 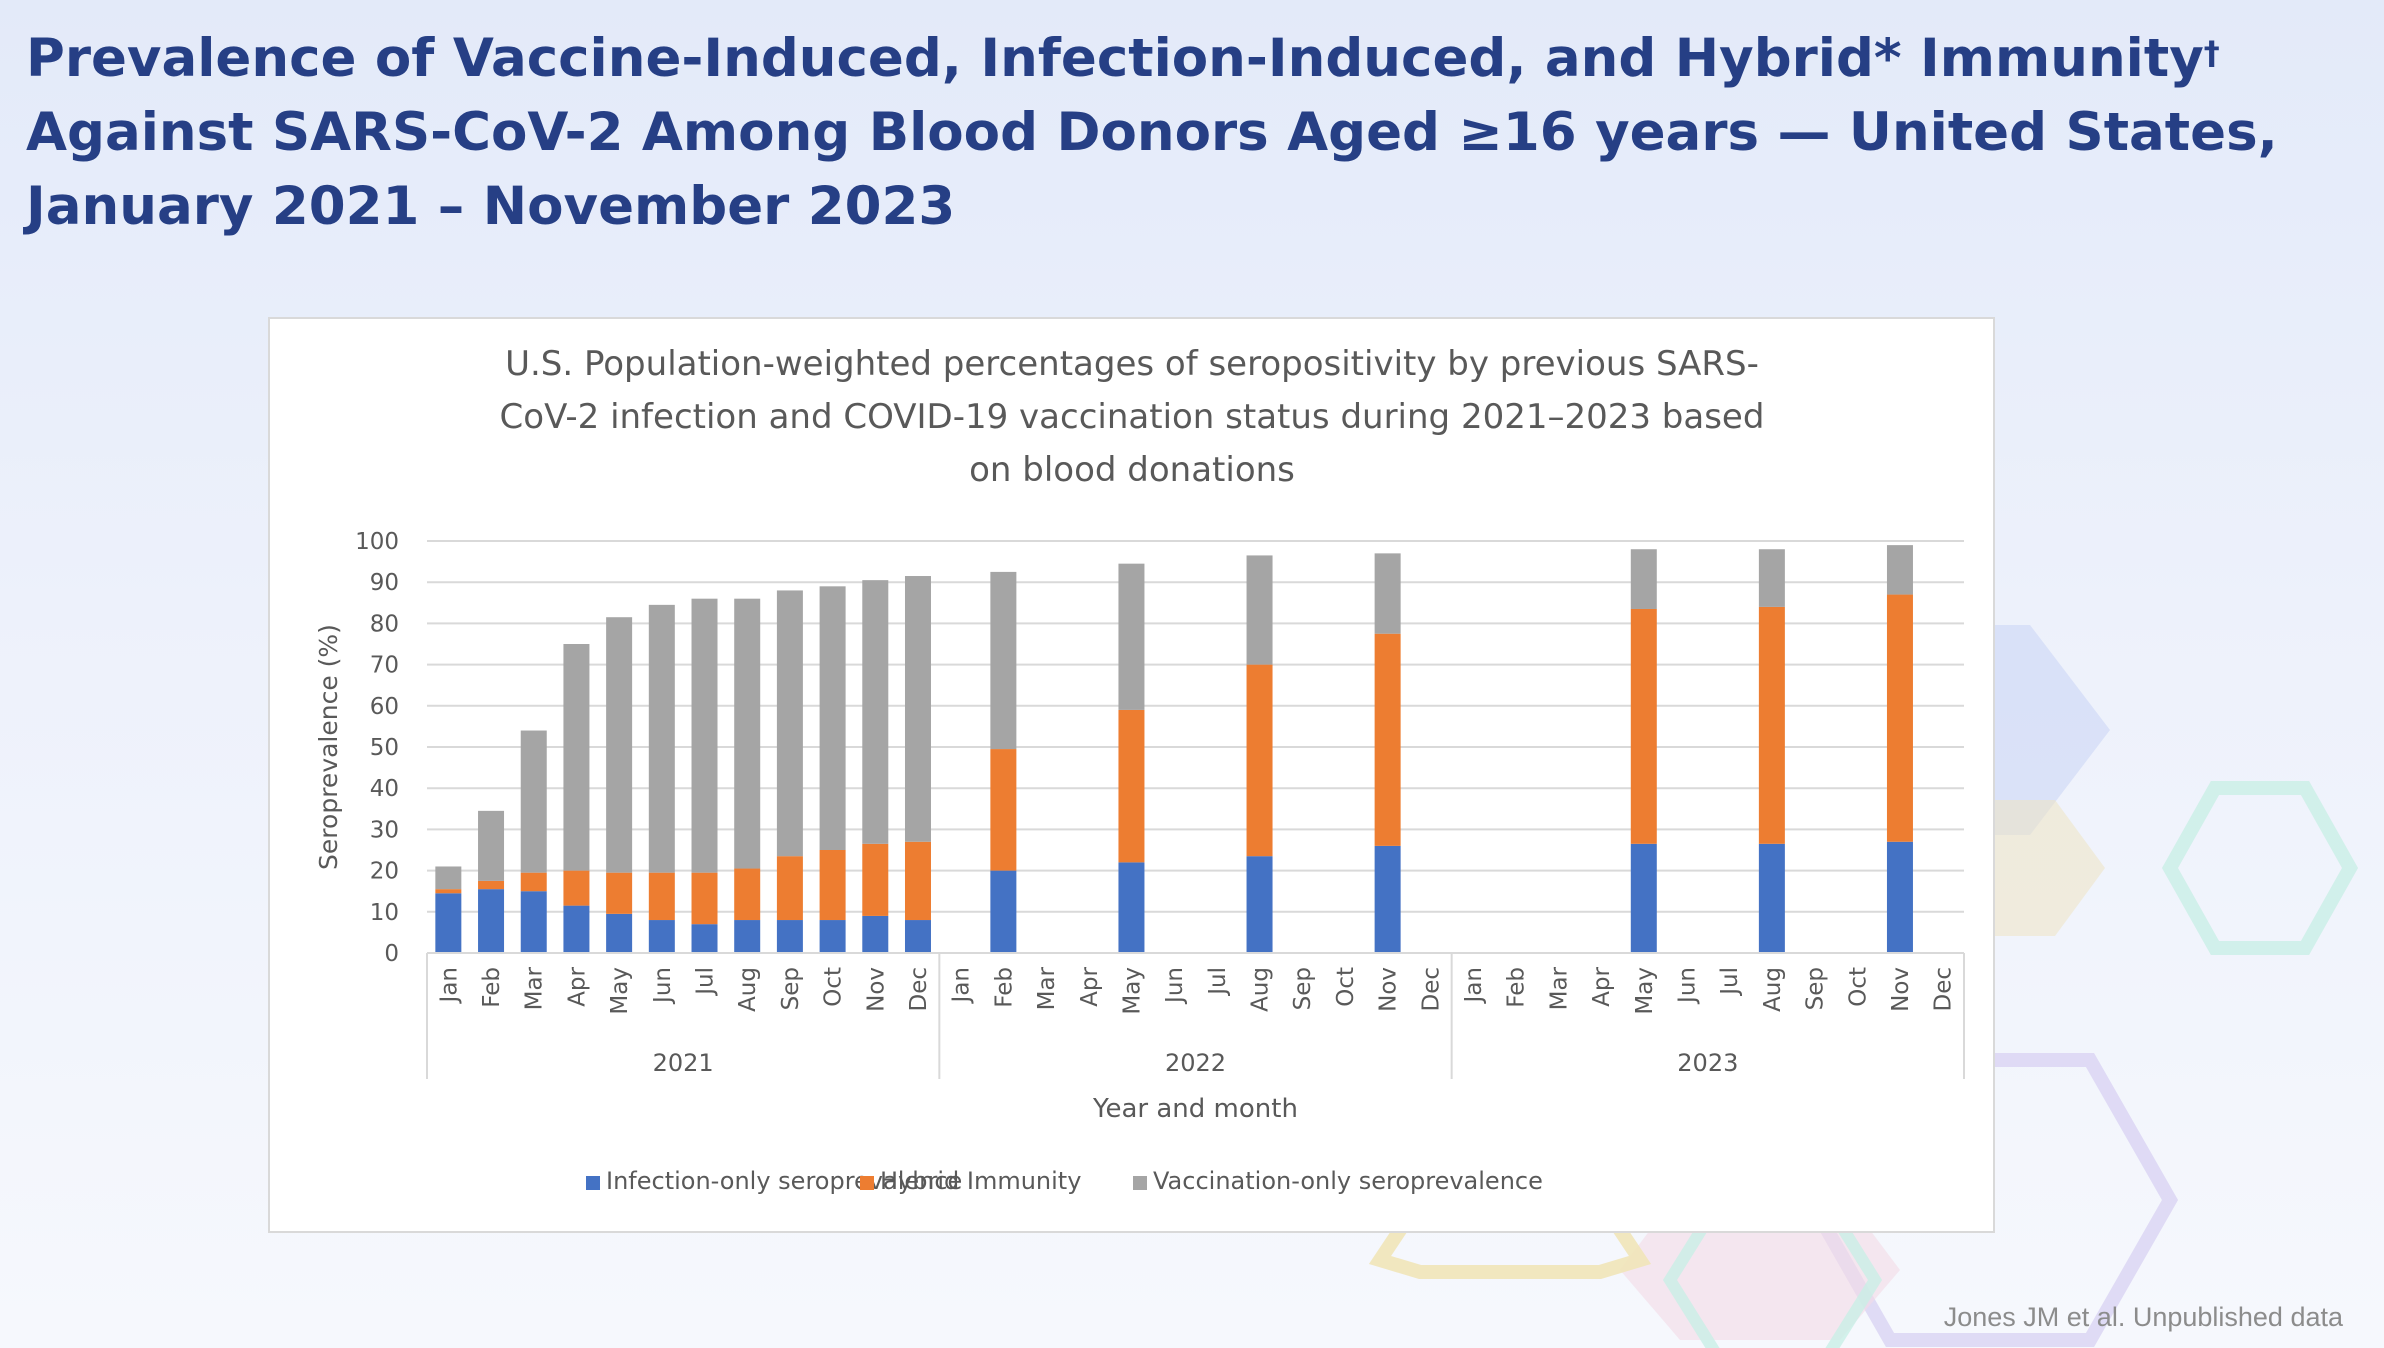 What do you see at coordinates (2143, 1317) in the screenshot?
I see `source-note: Jones JM et al. Unpublished data` at bounding box center [2143, 1317].